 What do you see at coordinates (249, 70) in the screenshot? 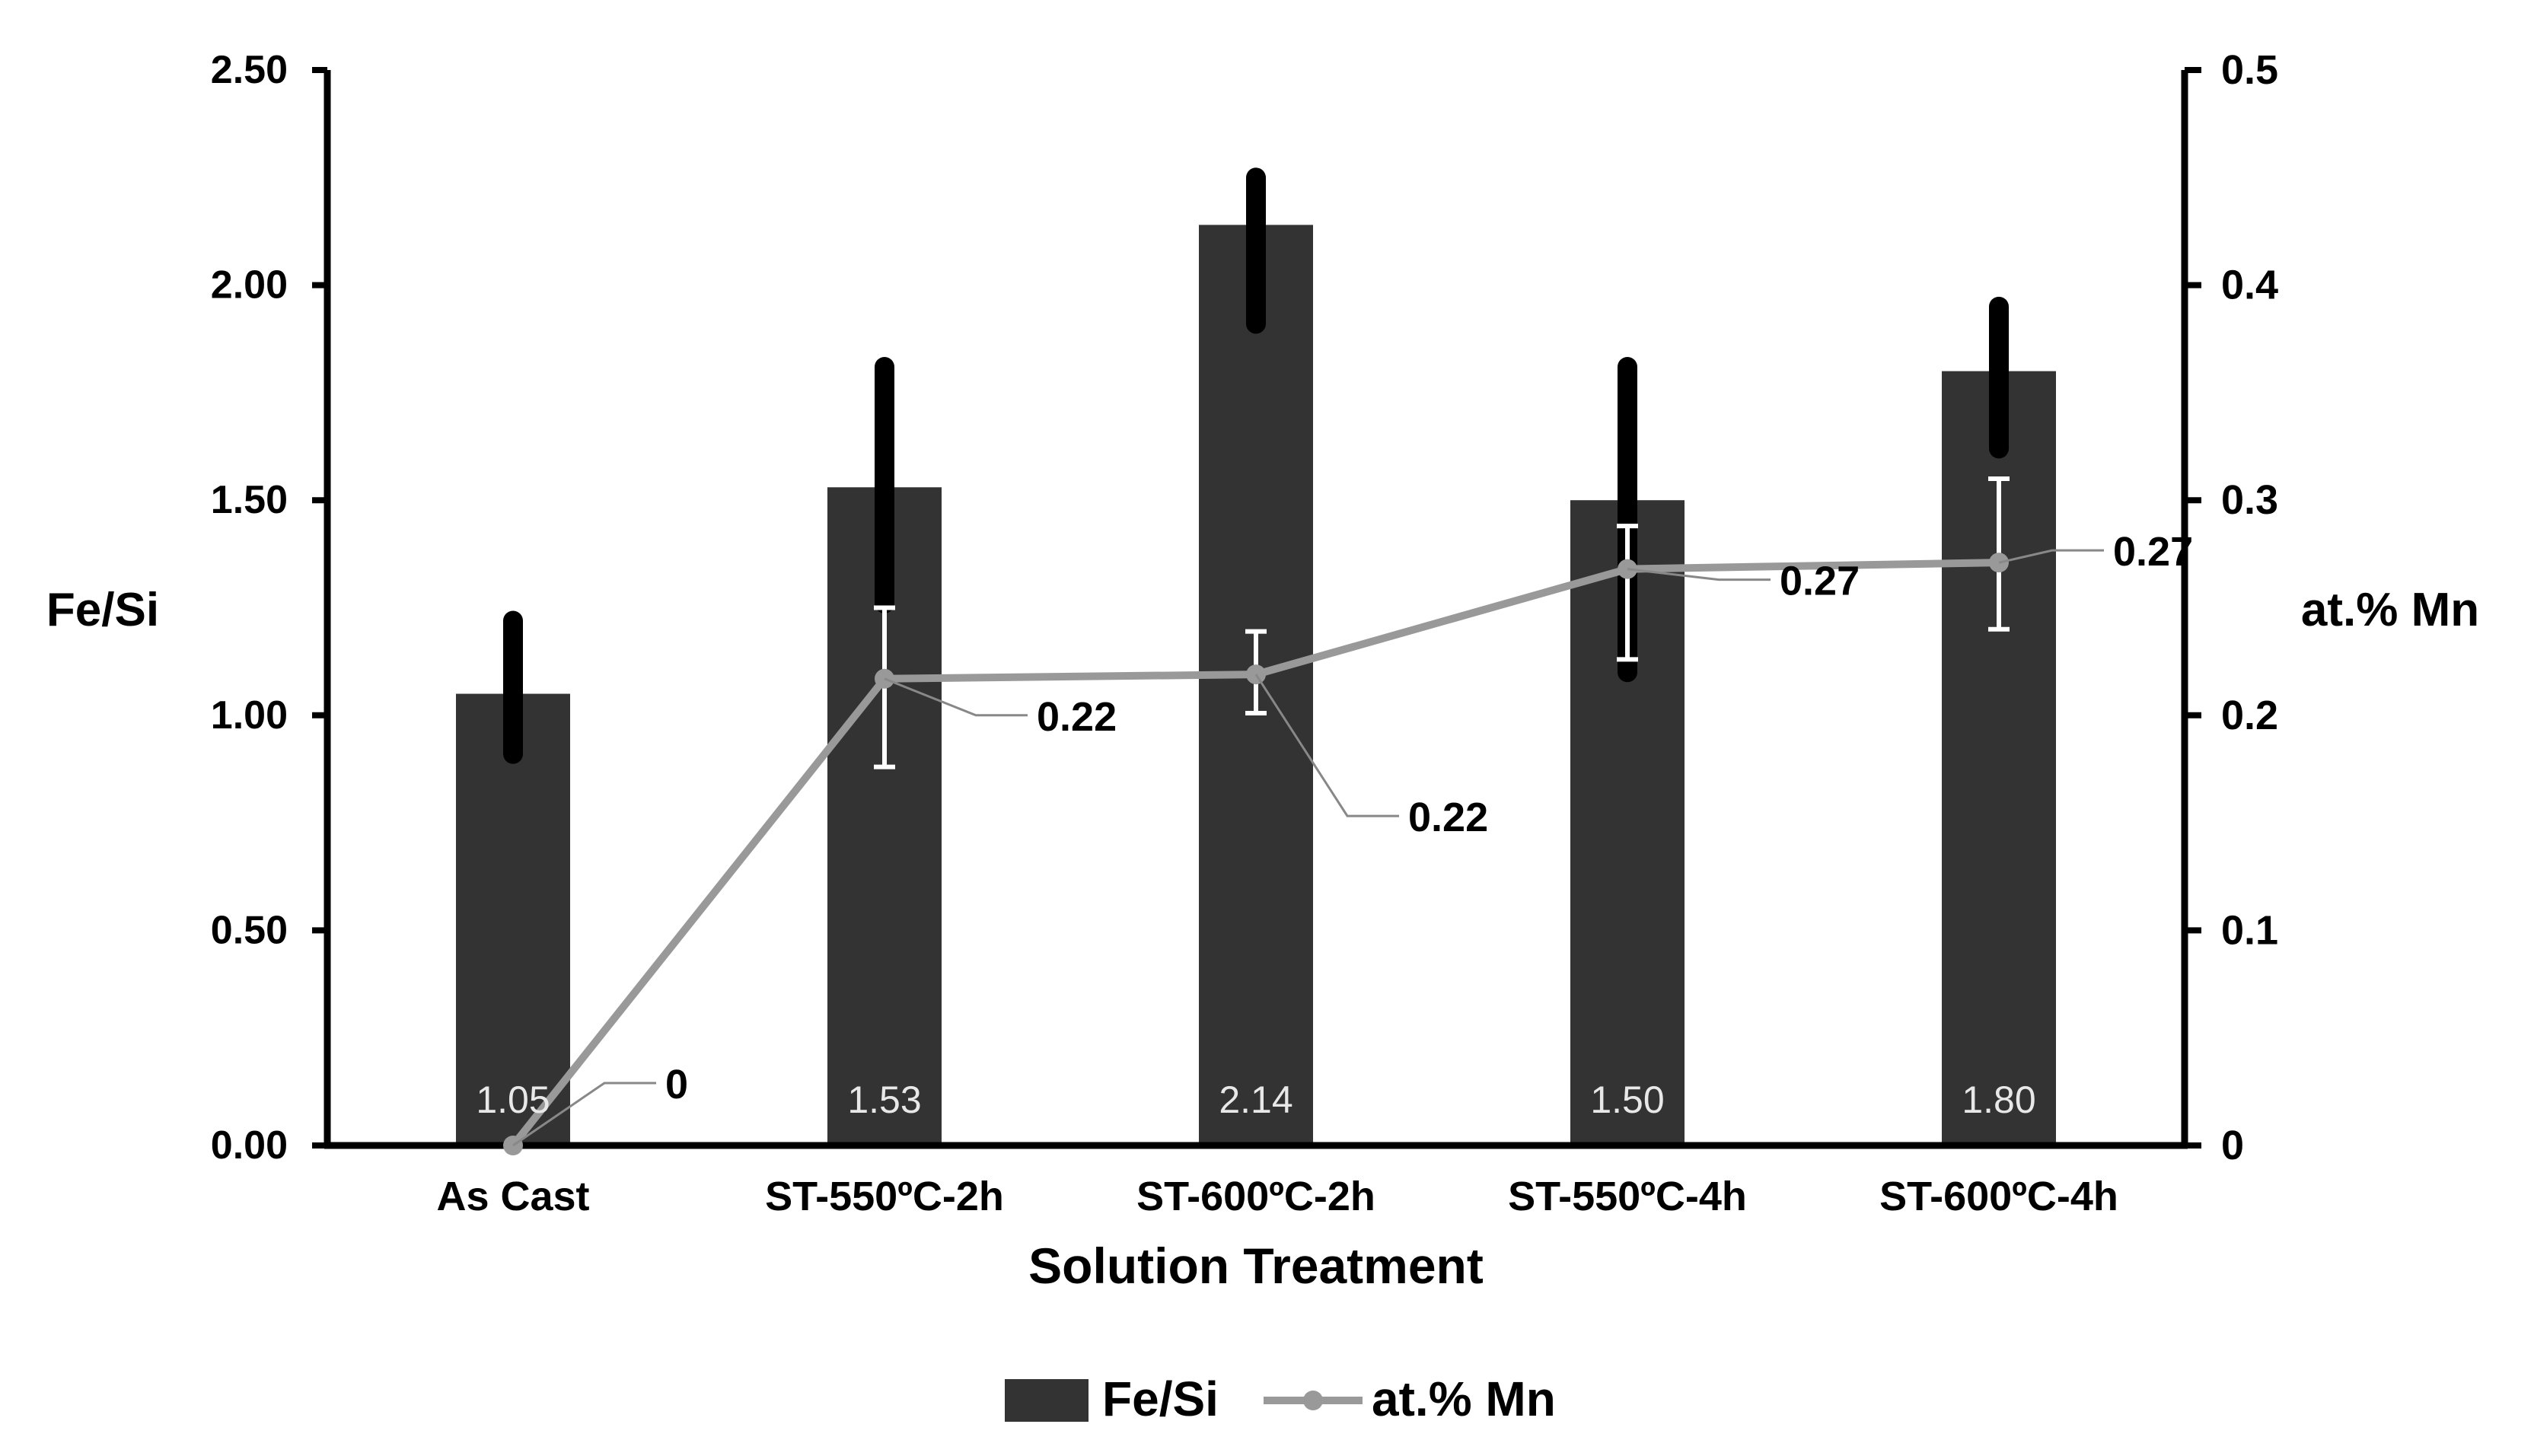
I see `left-y-tick-label: 2.50` at bounding box center [249, 70].